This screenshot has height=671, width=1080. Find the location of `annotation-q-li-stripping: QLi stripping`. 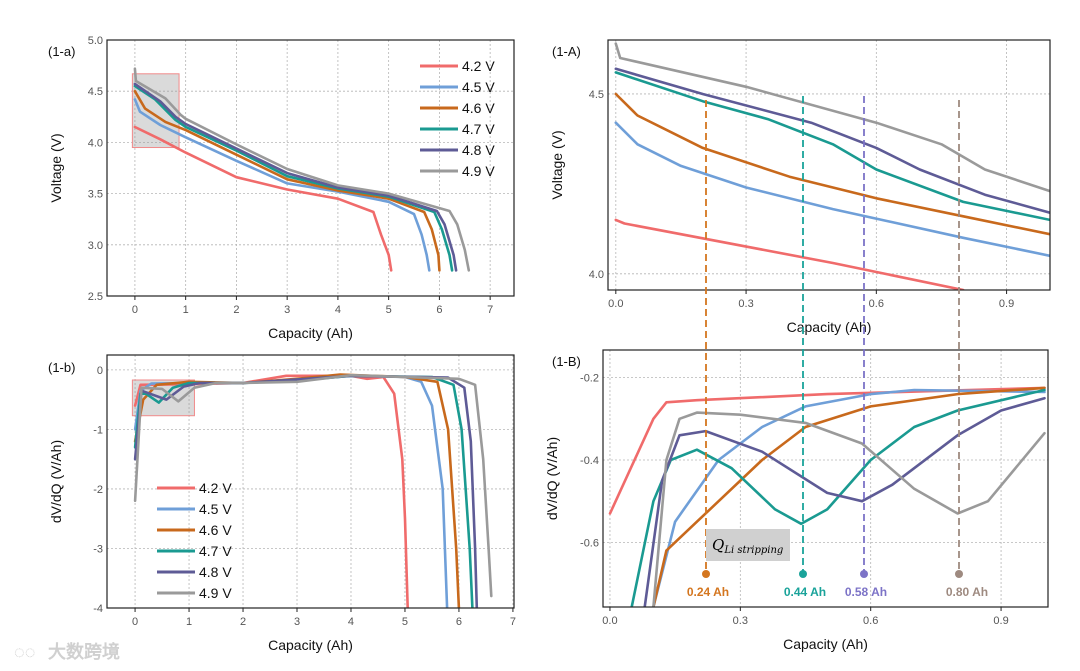

annotation-q-li-stripping: QLi stripping is located at coordinates (747, 546).